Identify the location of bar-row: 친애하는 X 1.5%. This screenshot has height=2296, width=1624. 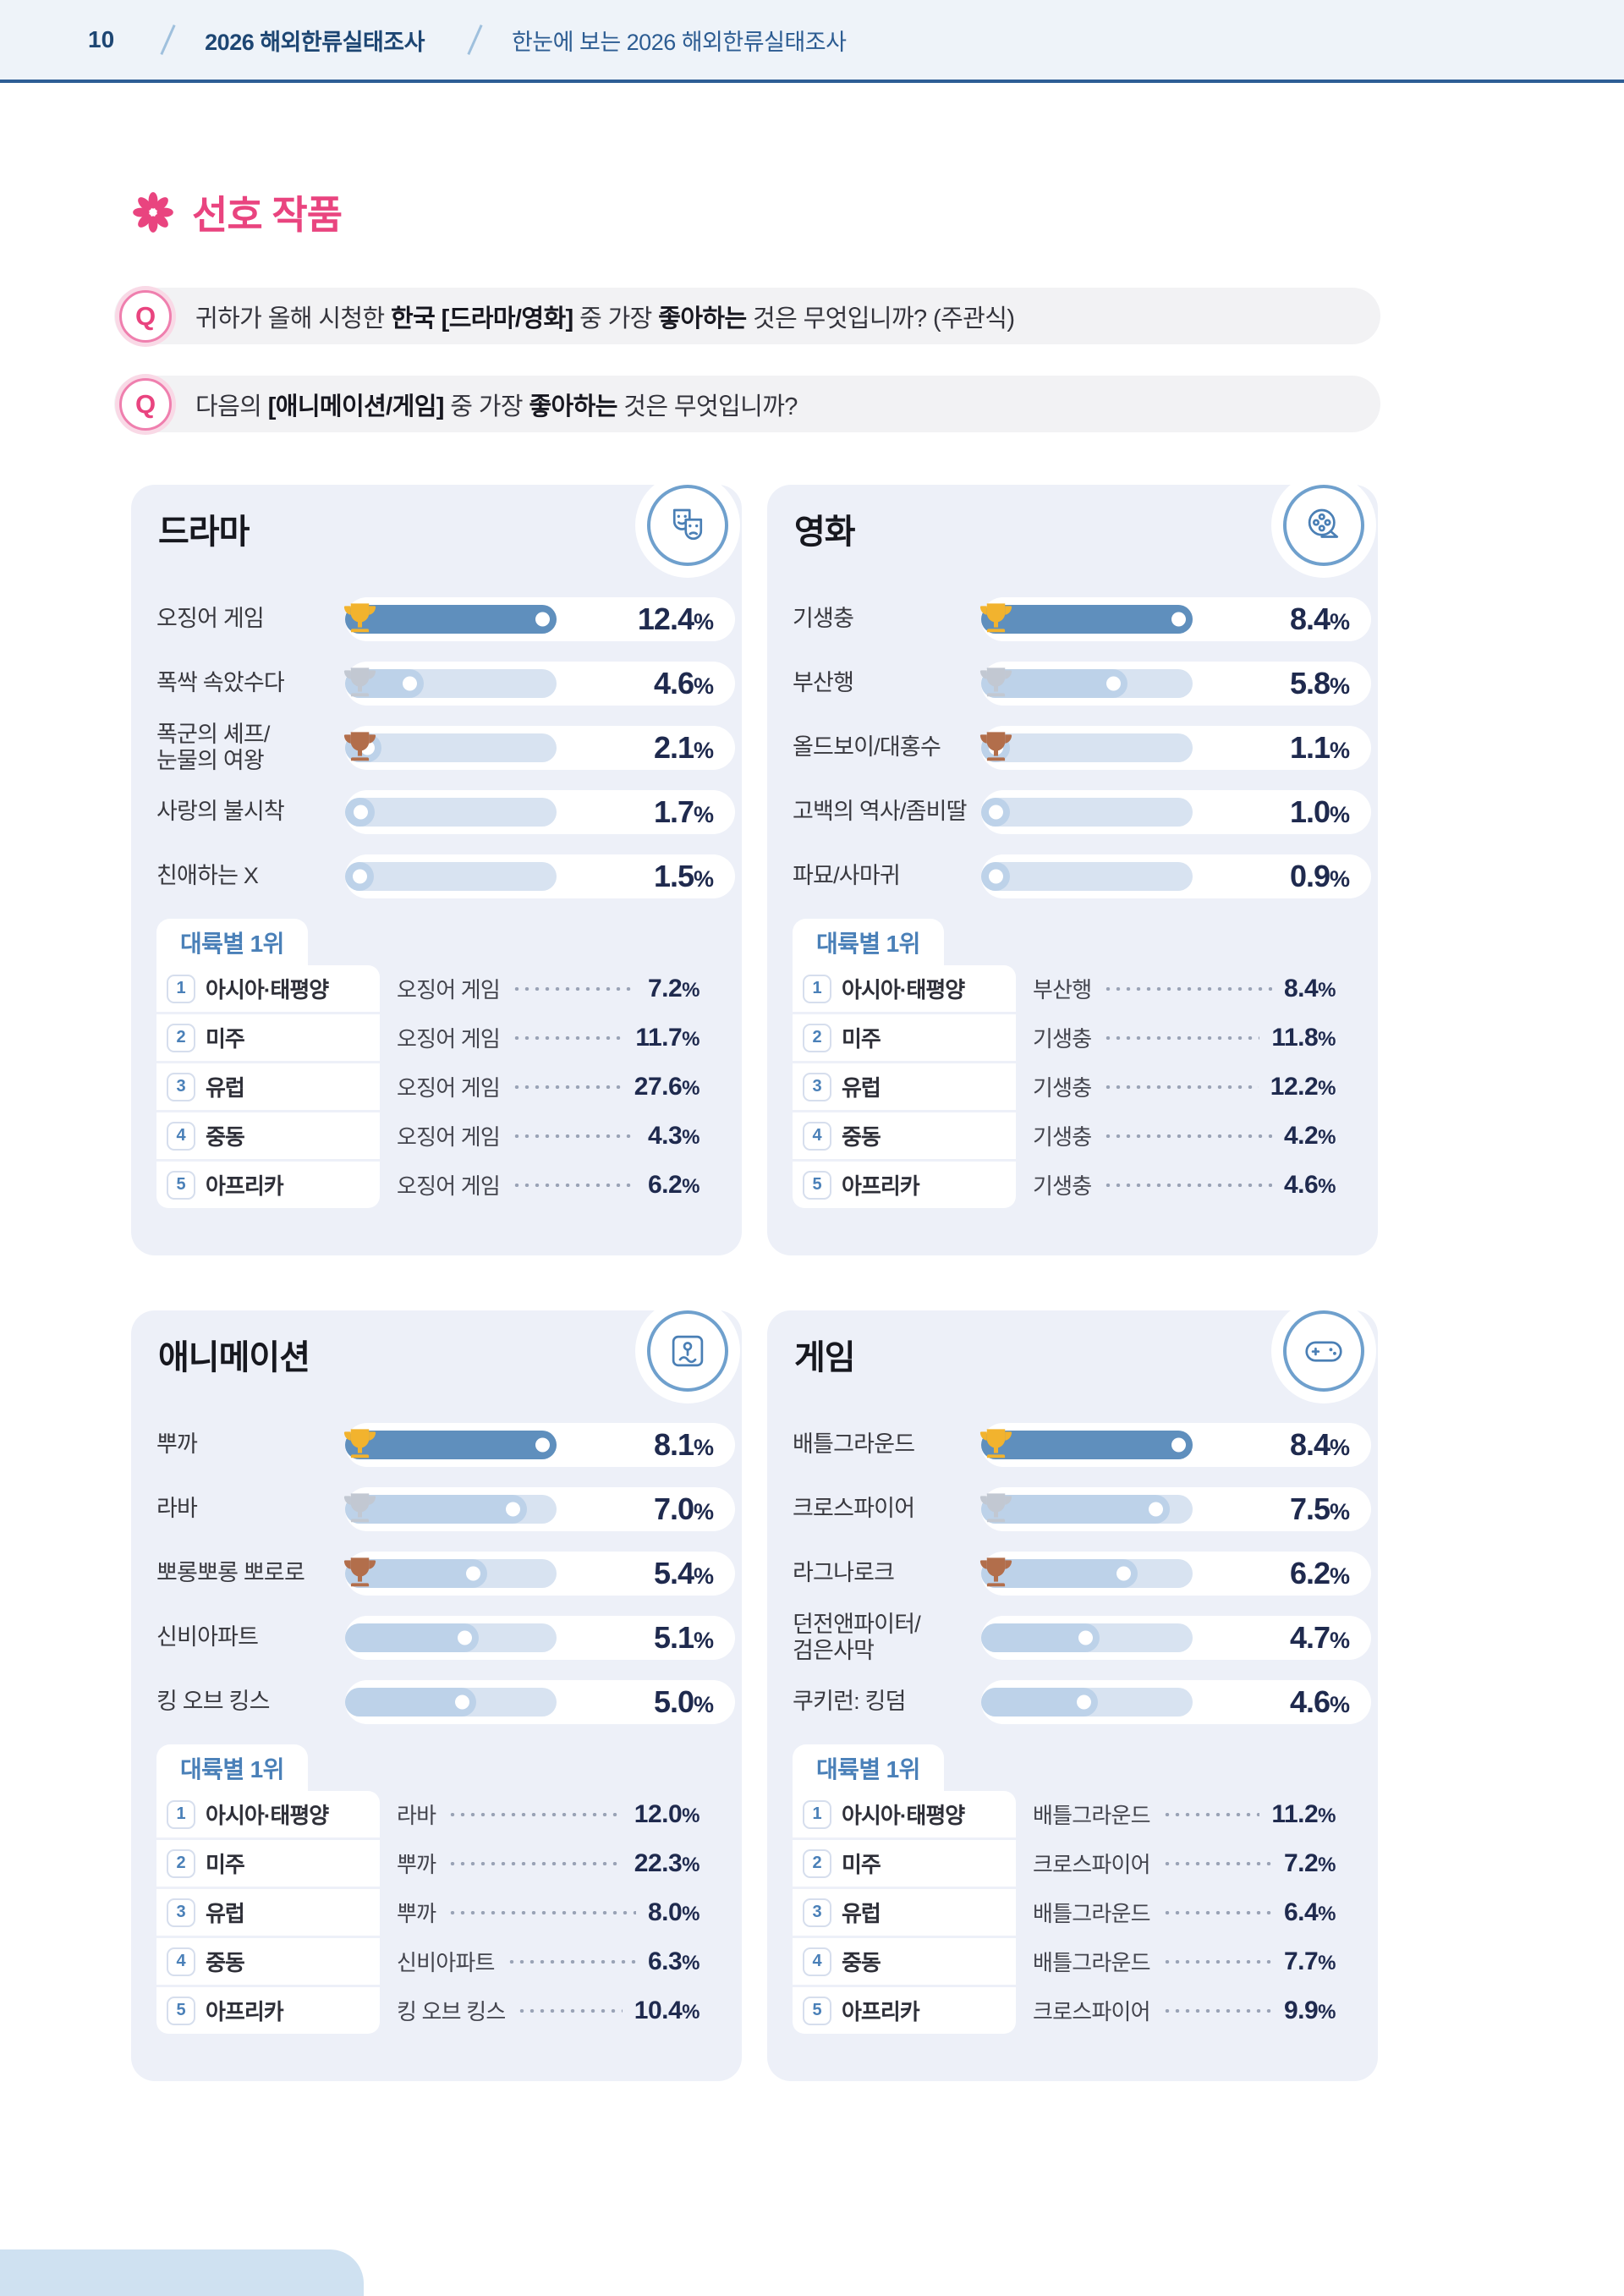
(445, 876).